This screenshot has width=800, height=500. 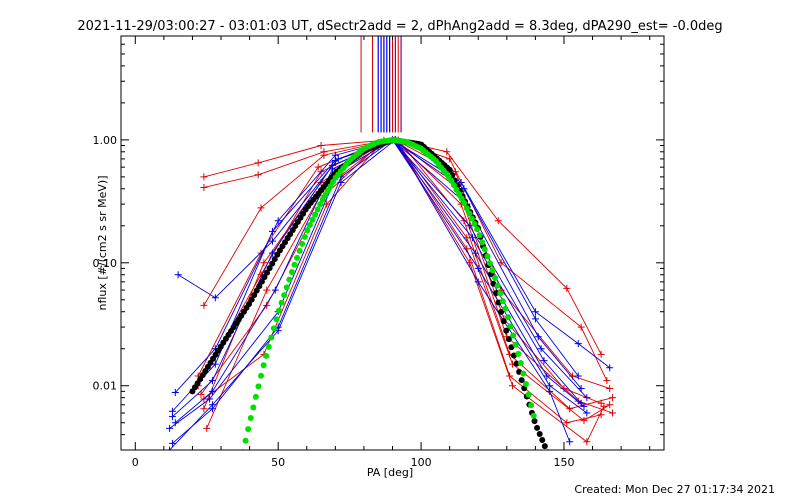 What do you see at coordinates (381, 84) in the screenshot?
I see `vertical-markers` at bounding box center [381, 84].